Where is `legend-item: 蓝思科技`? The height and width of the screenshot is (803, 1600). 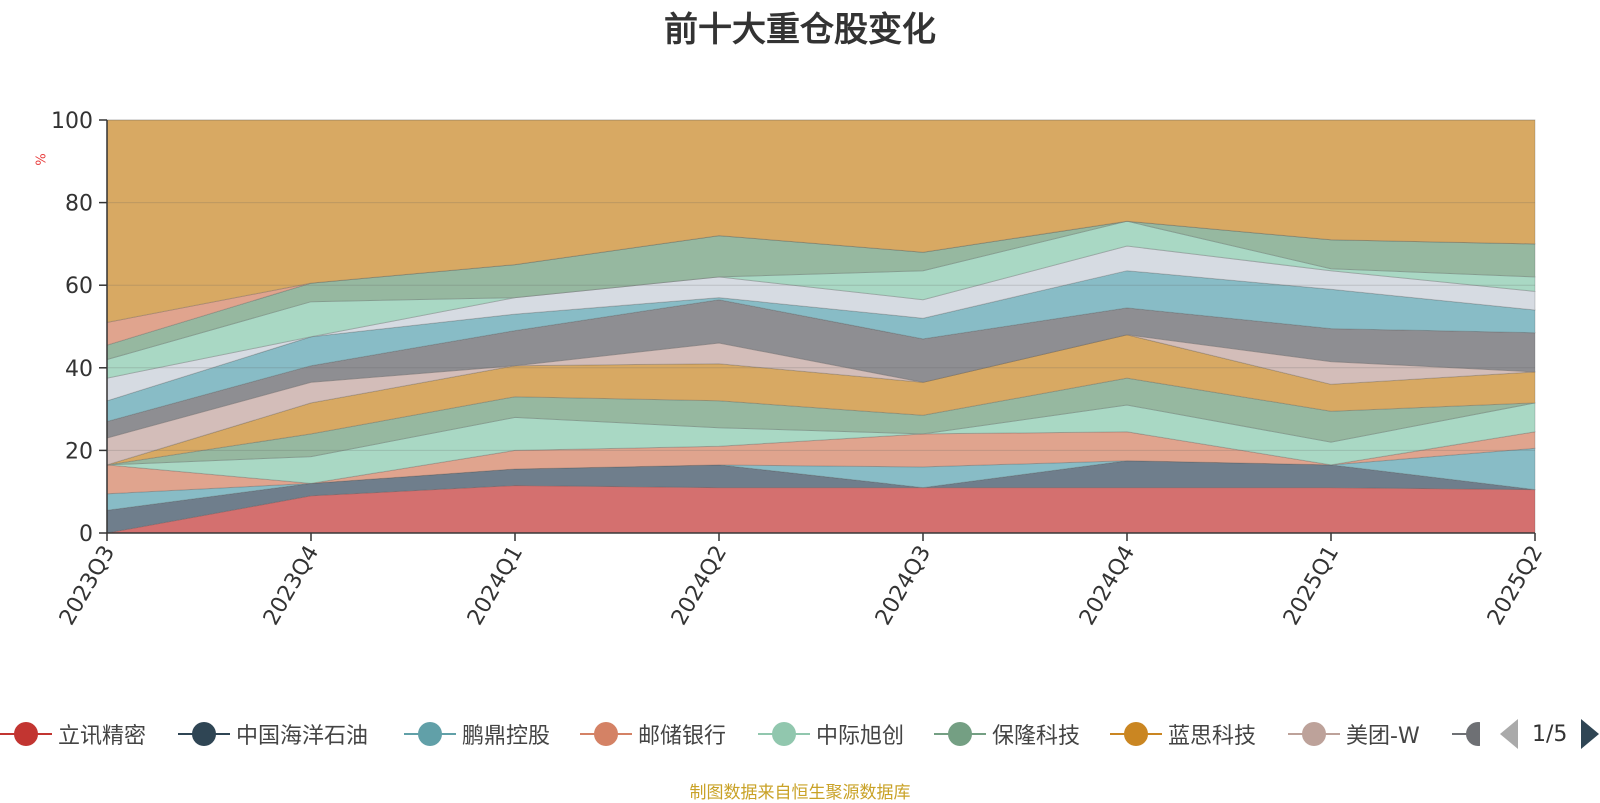
legend-item: 蓝思科技 is located at coordinates (1183, 734).